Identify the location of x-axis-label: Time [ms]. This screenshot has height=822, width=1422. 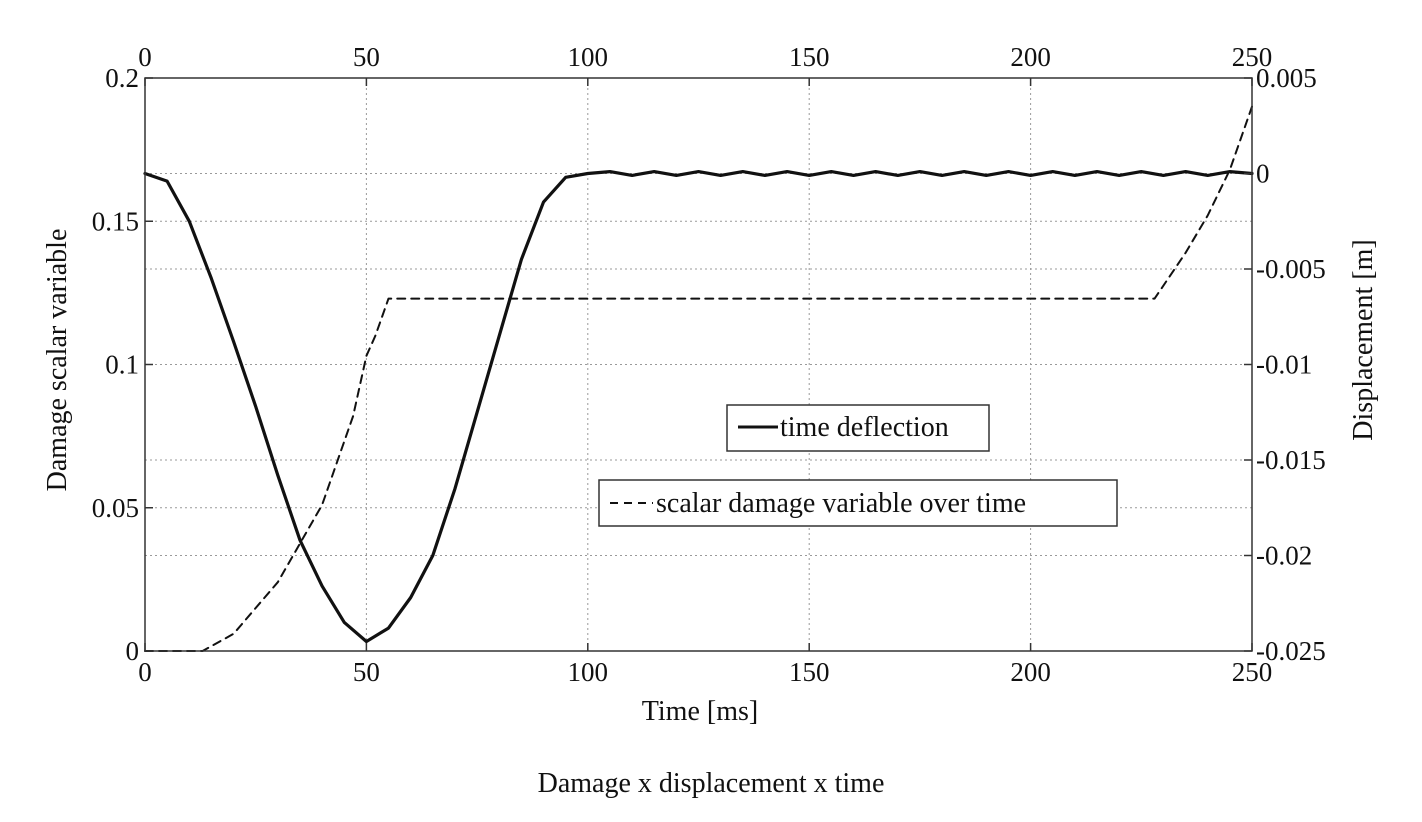
(700, 711).